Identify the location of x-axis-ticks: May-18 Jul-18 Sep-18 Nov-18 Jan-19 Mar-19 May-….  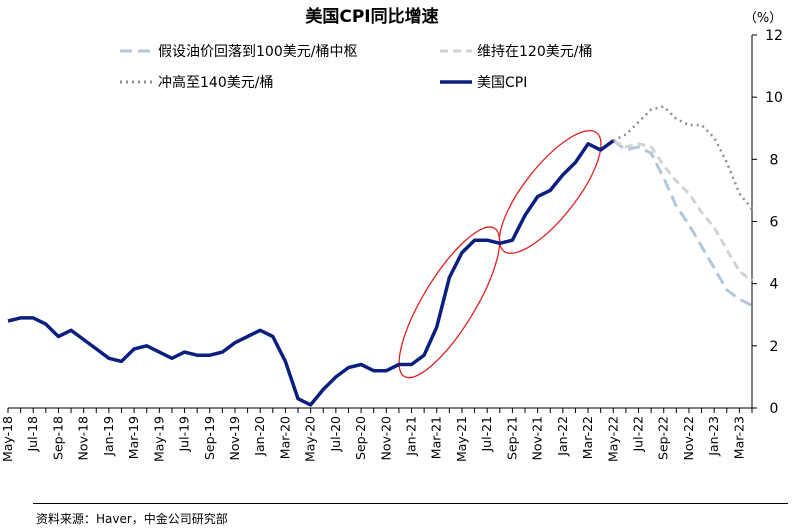
(376, 435).